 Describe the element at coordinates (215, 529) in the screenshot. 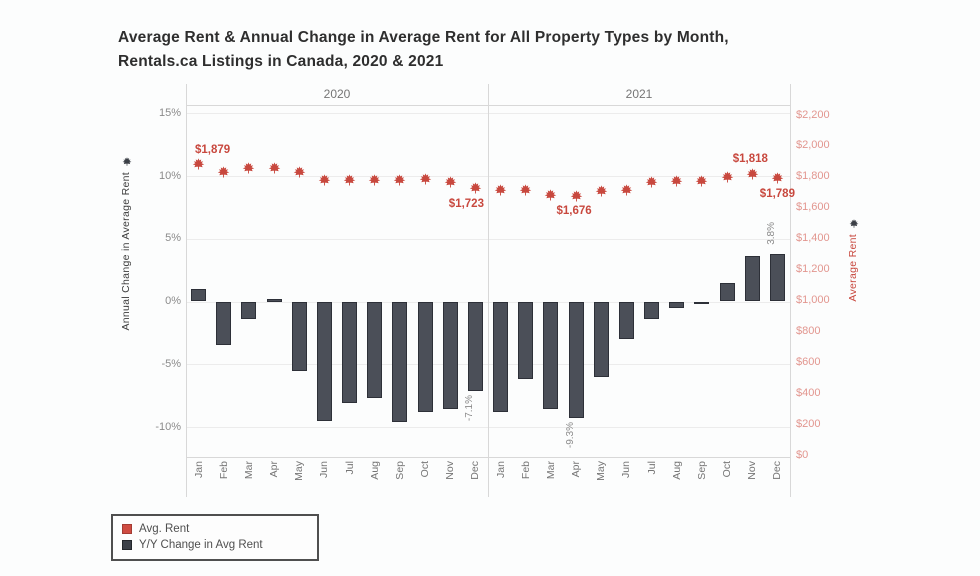

I see `legend-item-avg-rent: Avg. Rent` at that location.